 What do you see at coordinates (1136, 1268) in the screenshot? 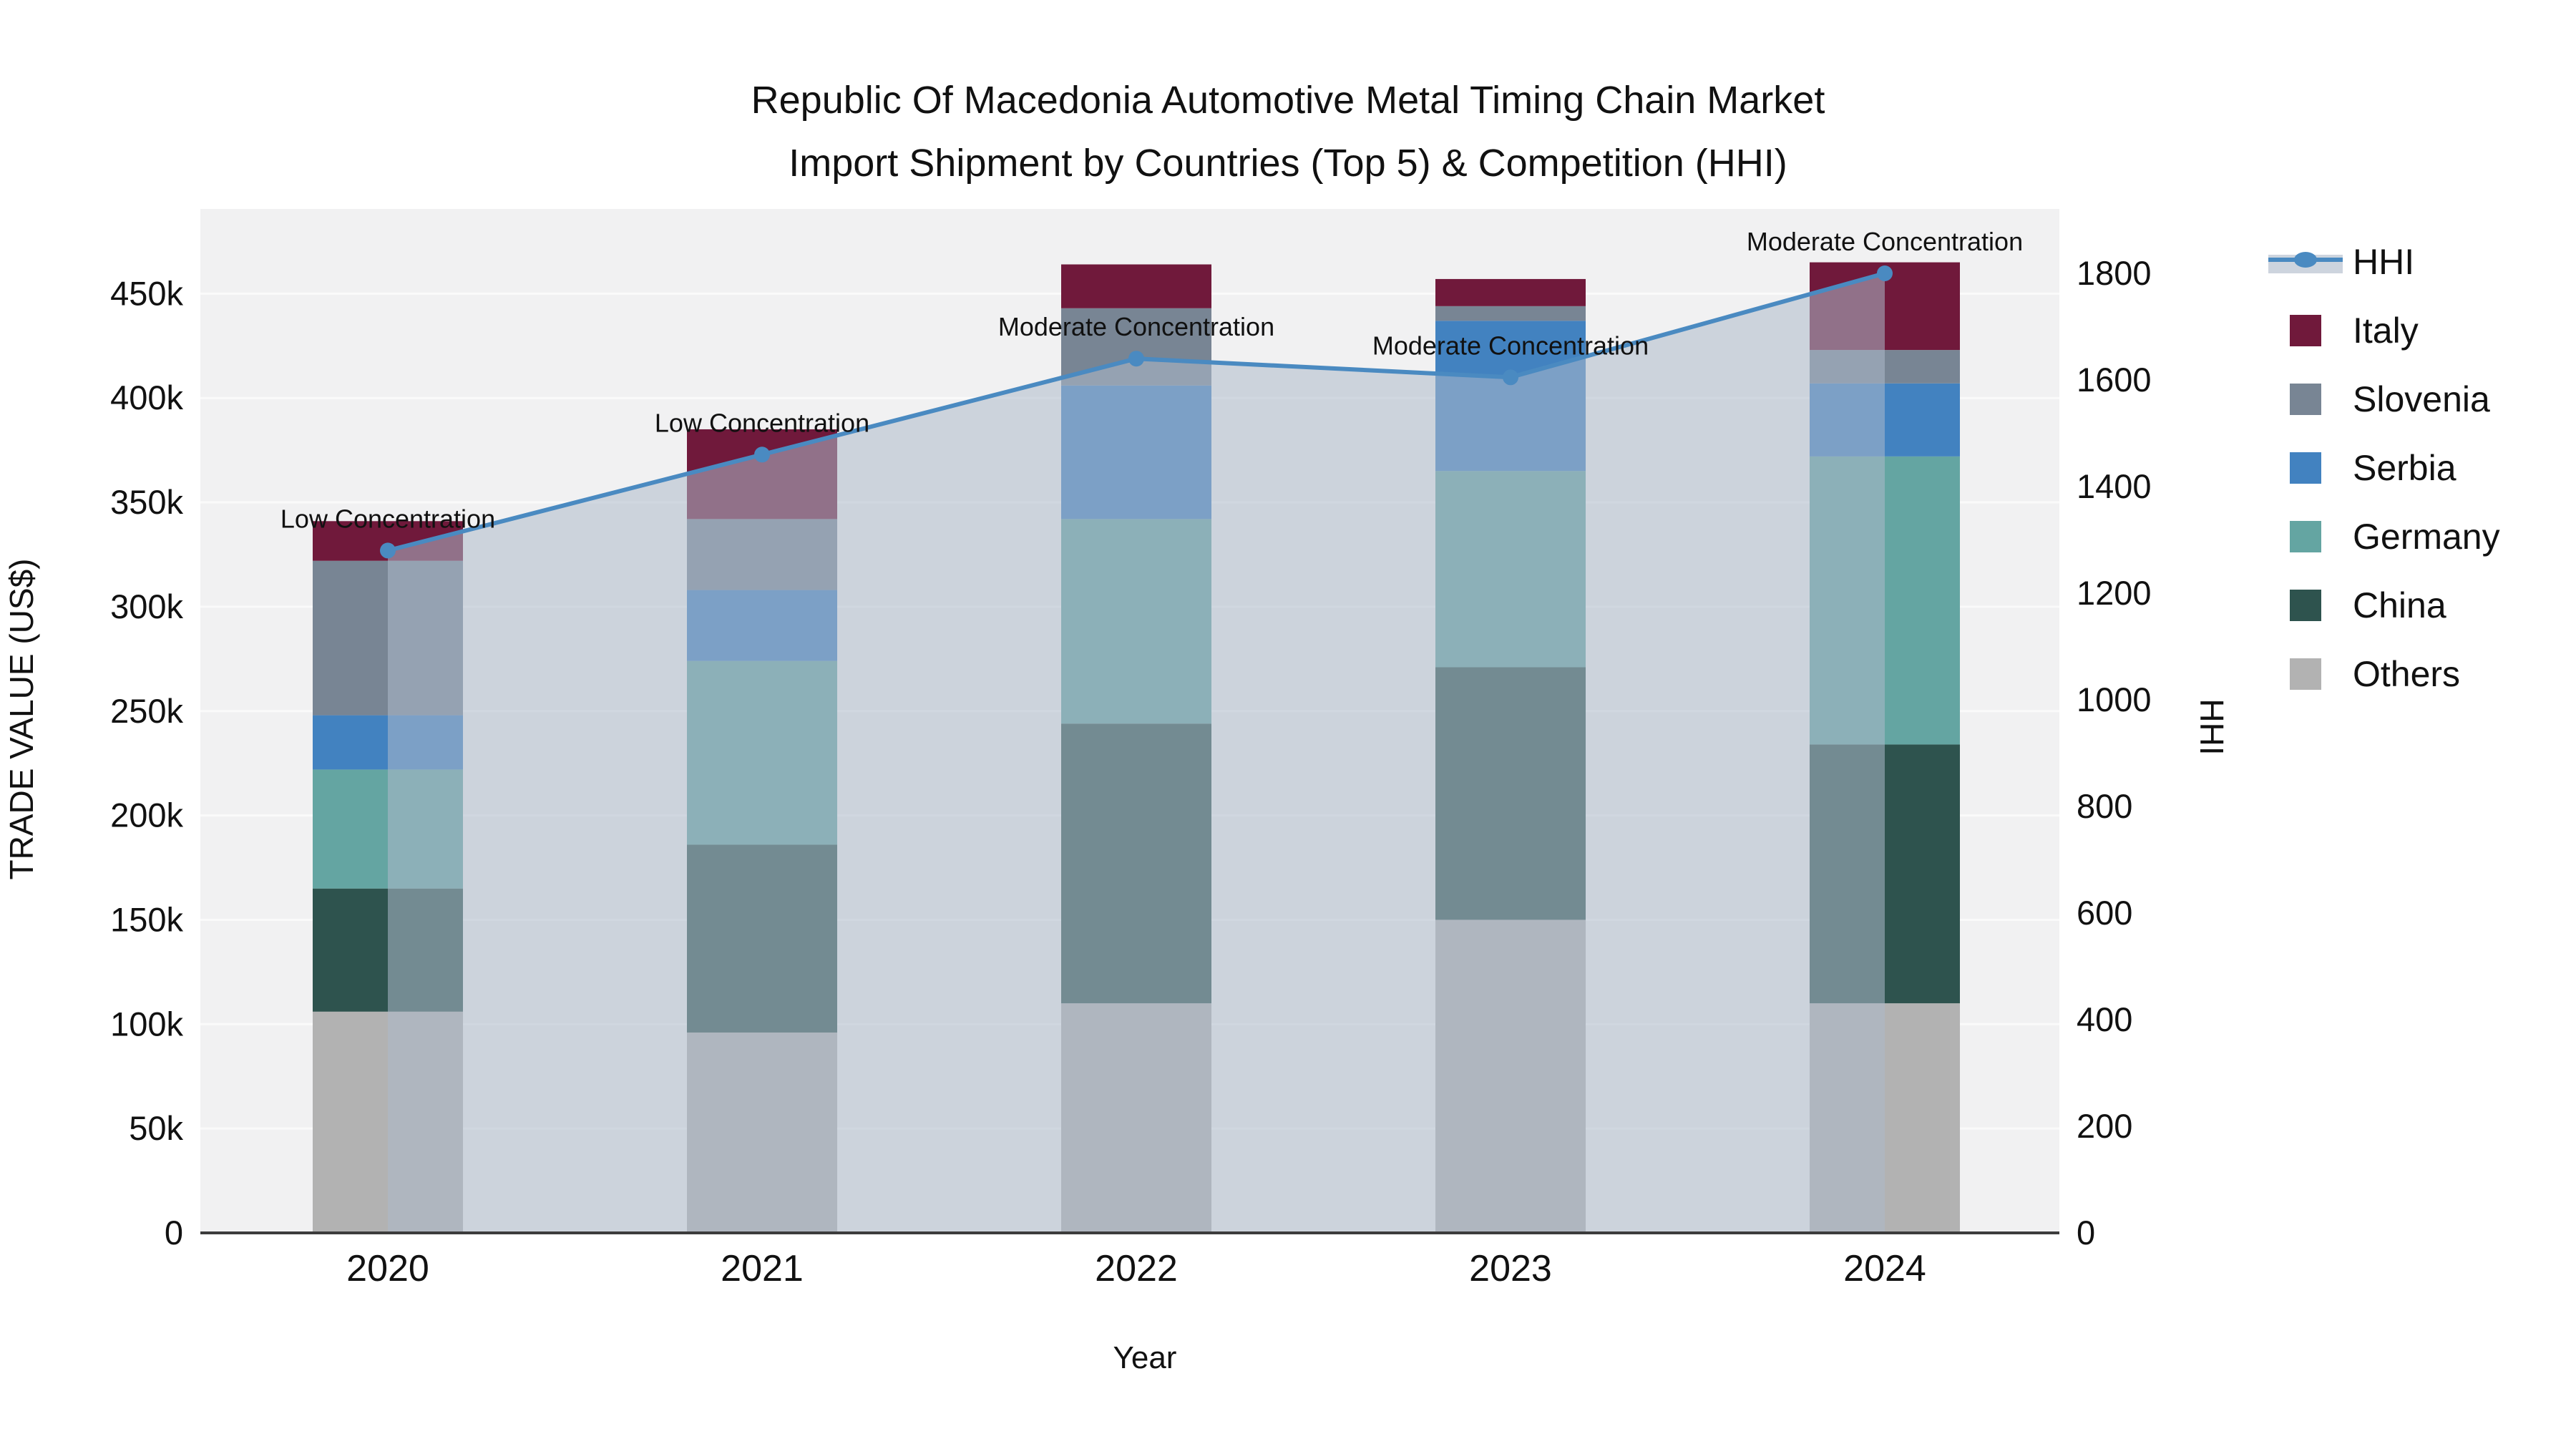
I see `x-tick-label-2022: 2022` at bounding box center [1136, 1268].